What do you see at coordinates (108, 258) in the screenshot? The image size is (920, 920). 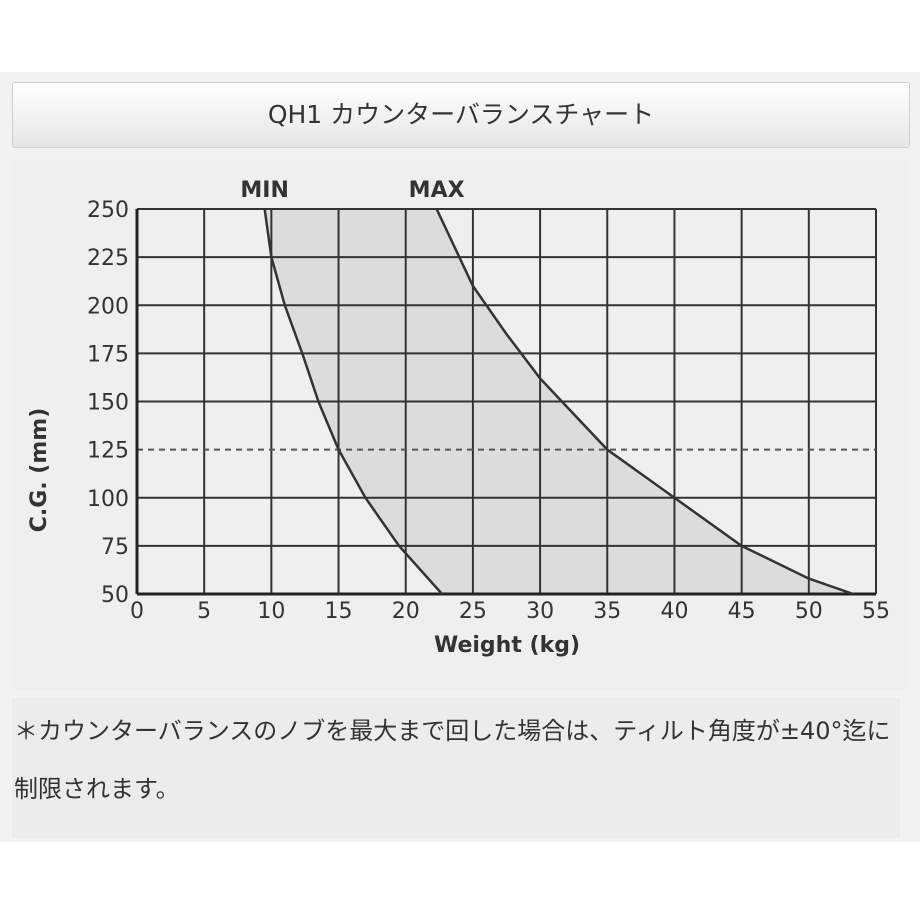 I see `y-tick-label: 225` at bounding box center [108, 258].